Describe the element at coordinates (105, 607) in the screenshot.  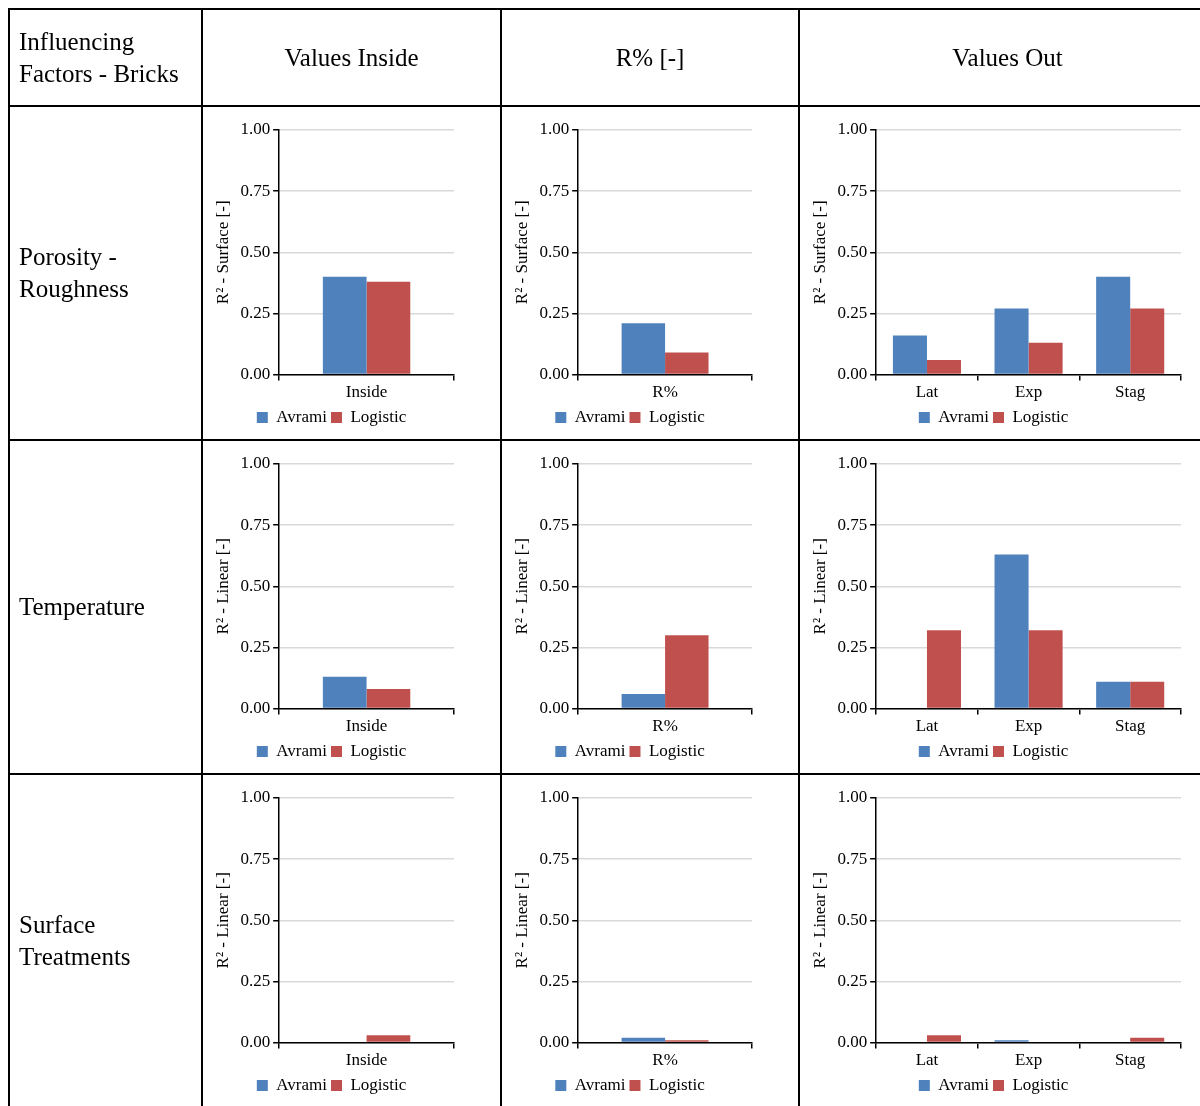
I see `text: Temperature` at that location.